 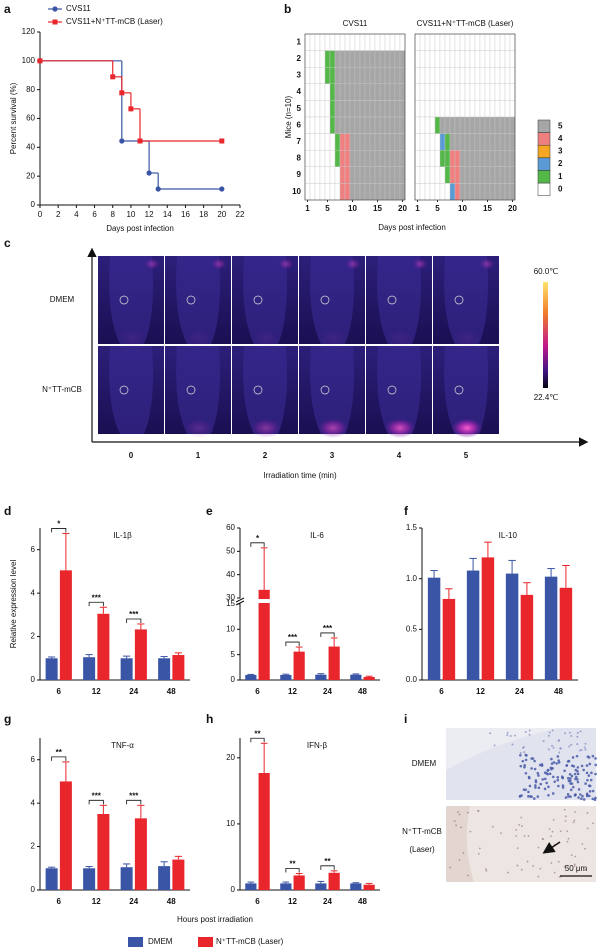 What do you see at coordinates (171, 901) in the screenshot?
I see `x-tick-label: 48` at bounding box center [171, 901].